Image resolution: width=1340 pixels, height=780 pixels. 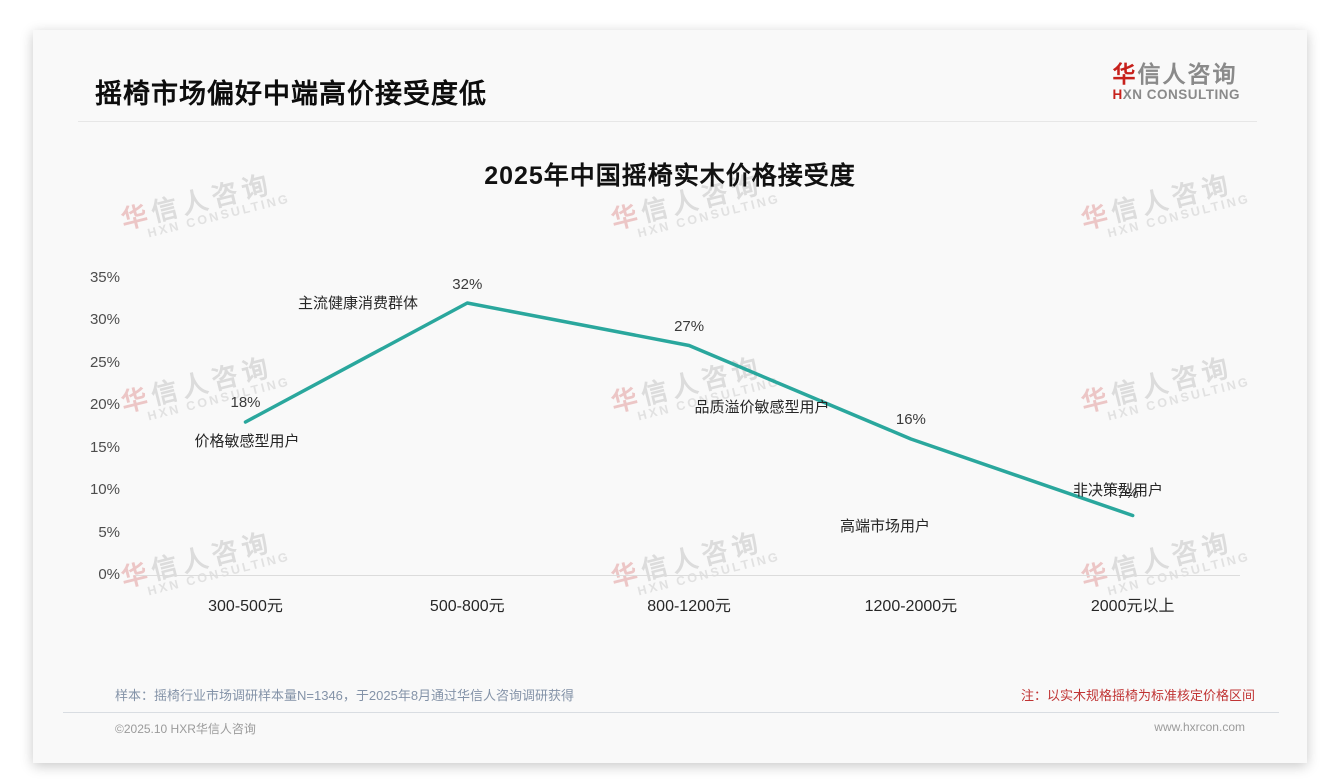 I want to click on header-divider, so click(x=667, y=121).